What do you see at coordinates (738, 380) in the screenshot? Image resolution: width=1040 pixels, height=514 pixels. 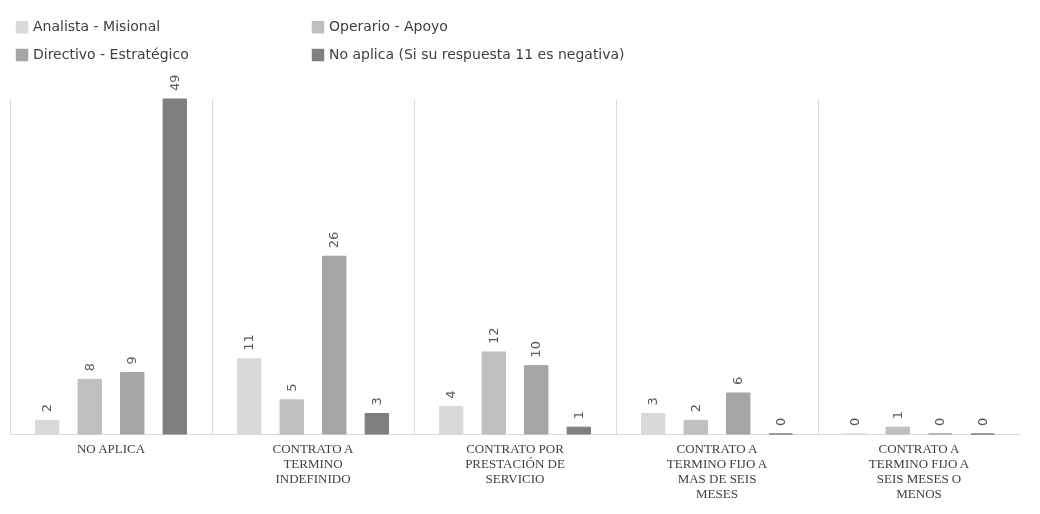 I see `data-label: 6` at bounding box center [738, 380].